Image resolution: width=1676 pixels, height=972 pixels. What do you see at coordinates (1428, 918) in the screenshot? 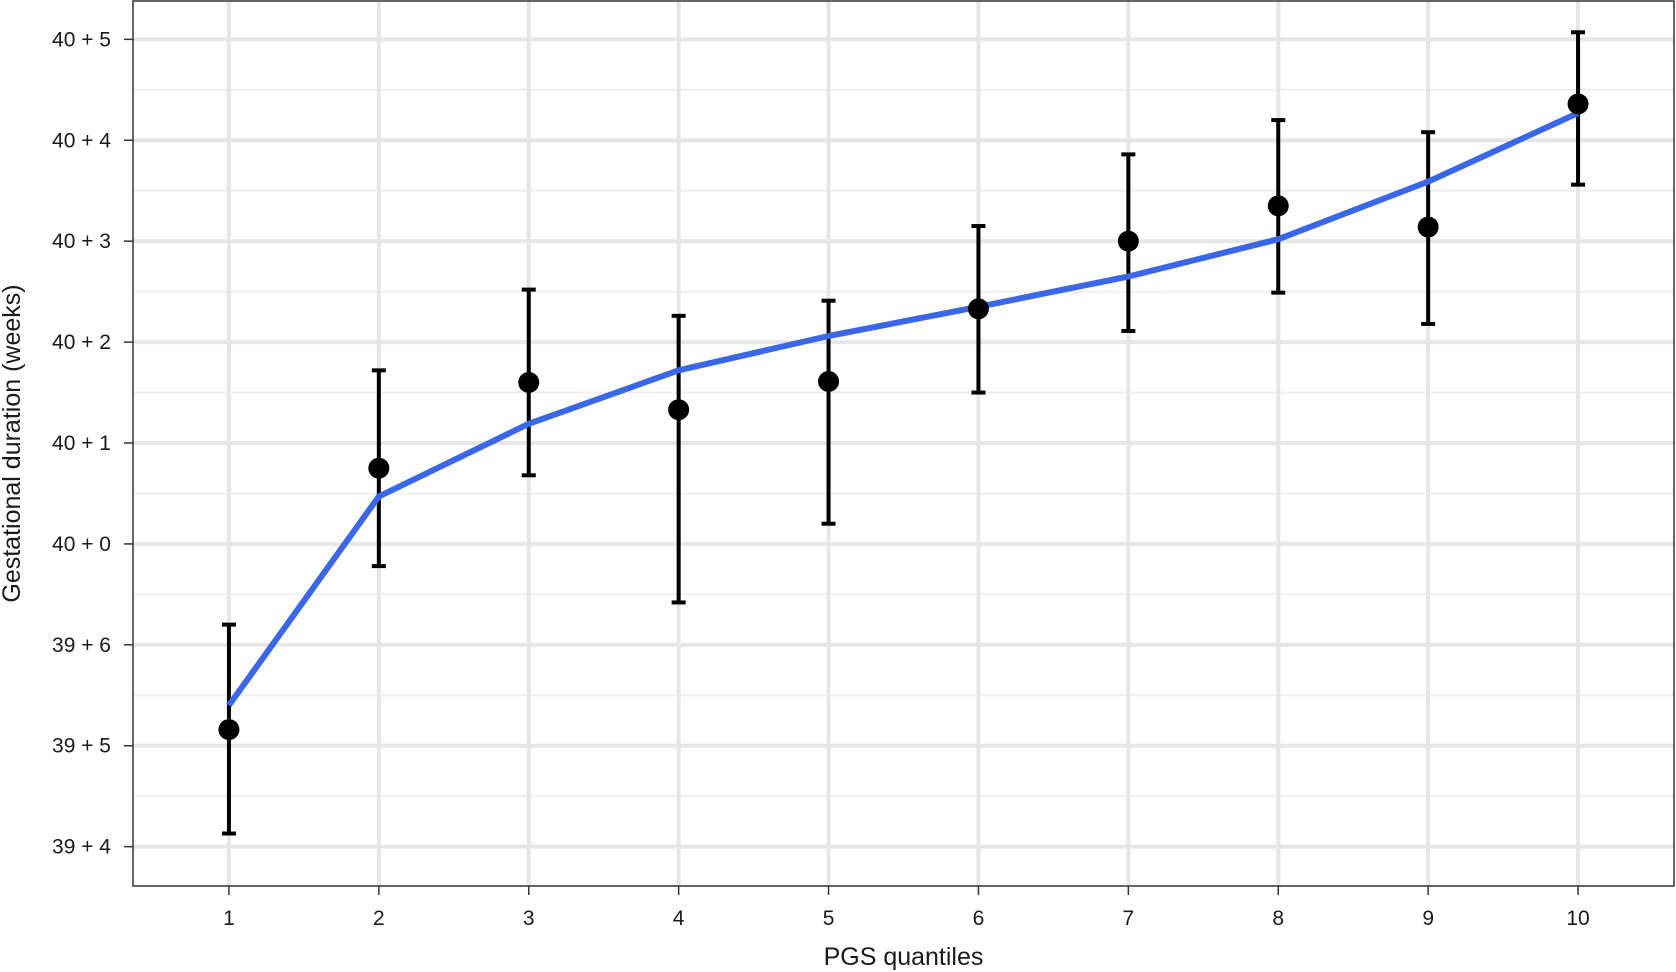
I see `x-tick-label: 9` at bounding box center [1428, 918].